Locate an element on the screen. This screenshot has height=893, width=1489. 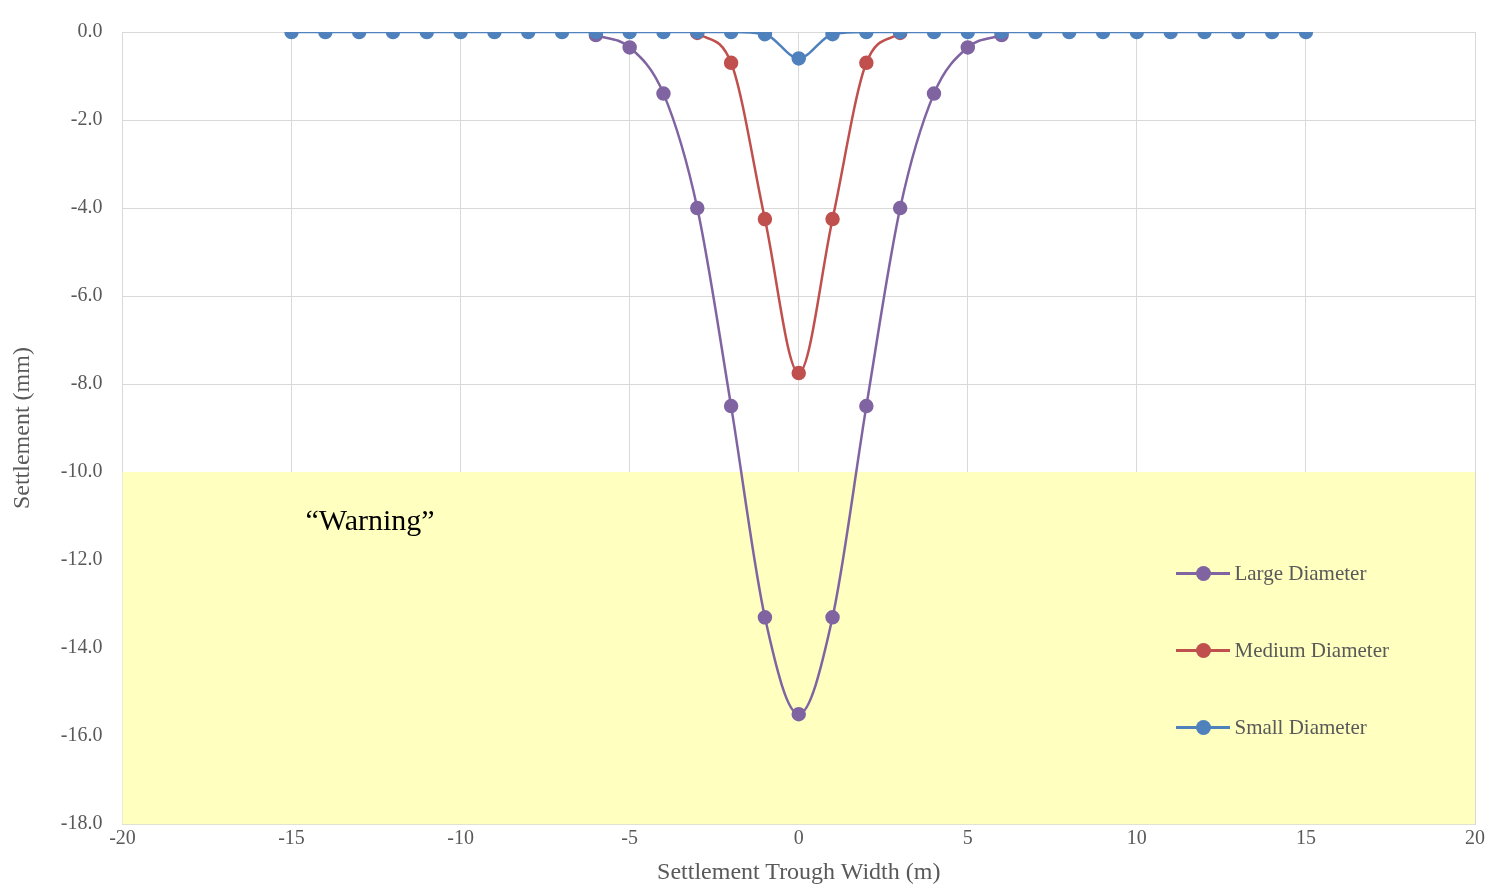
x-tick-label: -15 is located at coordinates (291, 837).